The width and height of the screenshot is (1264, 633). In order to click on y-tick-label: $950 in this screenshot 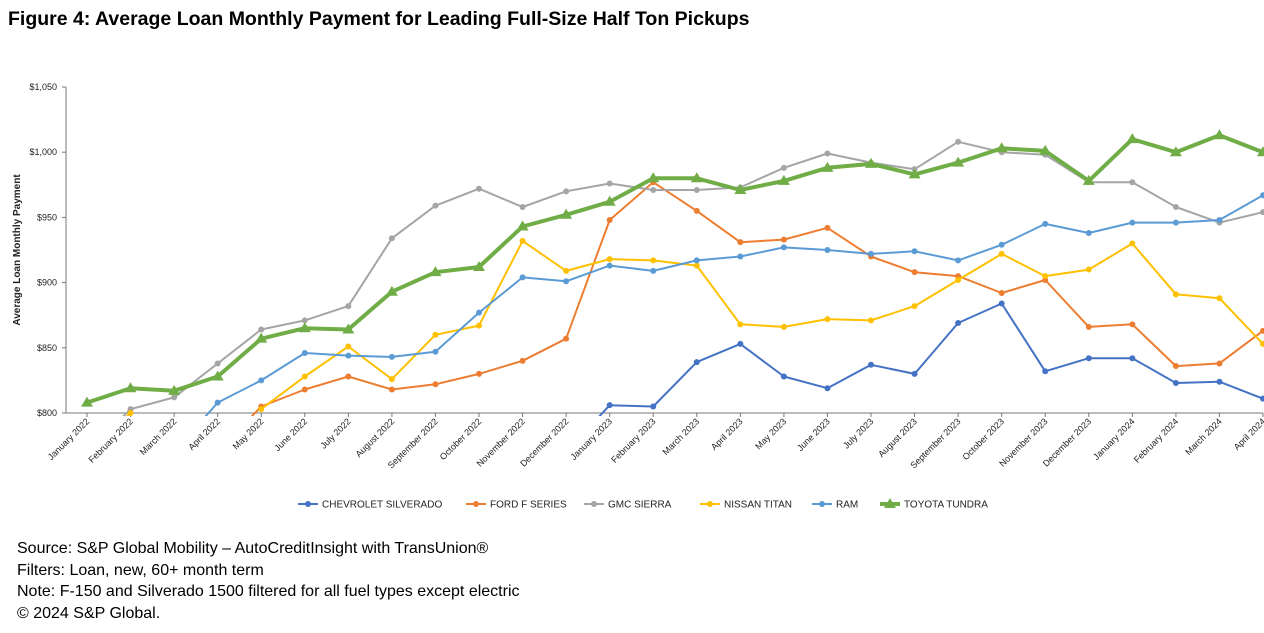, I will do `click(47, 217)`.